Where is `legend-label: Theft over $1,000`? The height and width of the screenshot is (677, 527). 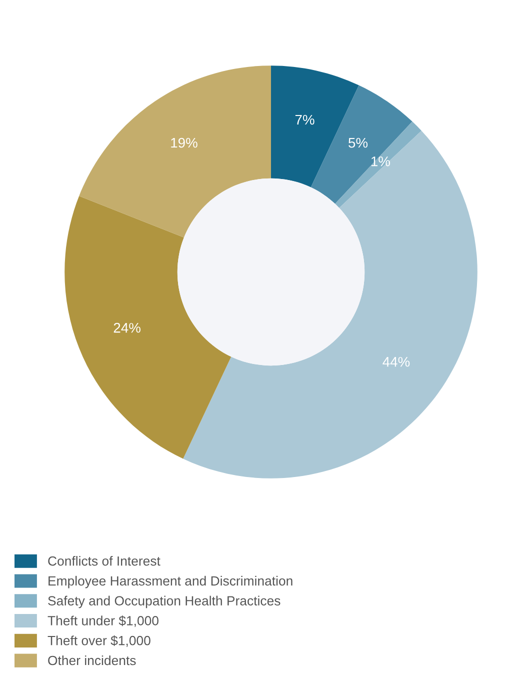 legend-label: Theft over $1,000 is located at coordinates (99, 641).